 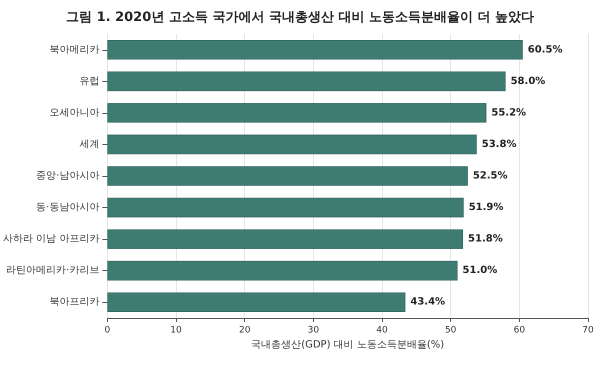 What do you see at coordinates (382, 331) in the screenshot?
I see `x-tick-label: 40` at bounding box center [382, 331].